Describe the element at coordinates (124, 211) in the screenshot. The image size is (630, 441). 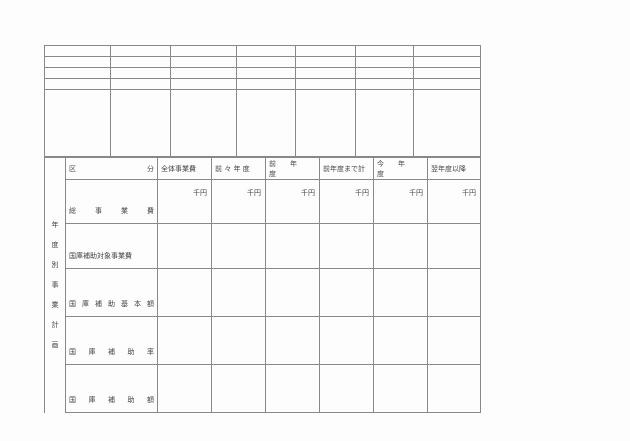
I see `row-label-char: 業` at that location.